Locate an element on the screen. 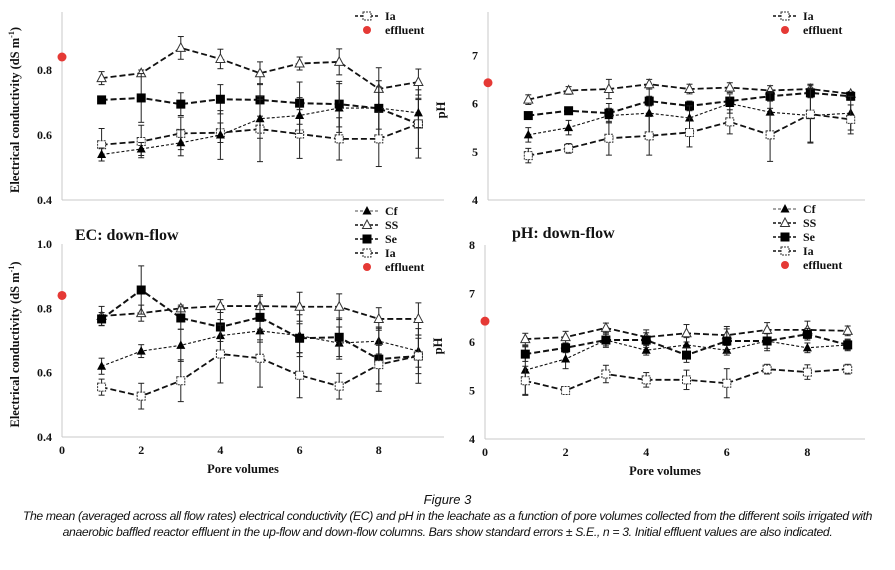 Image resolution: width=895 pixels, height=570 pixels. y-tick-label: 4 is located at coordinates (472, 439).